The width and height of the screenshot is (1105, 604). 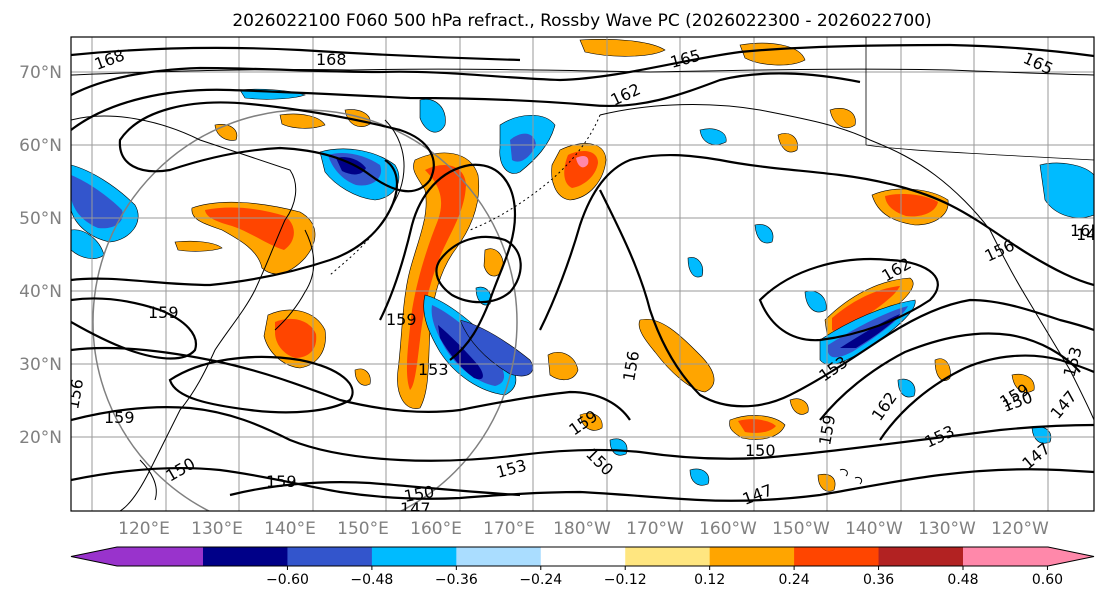 What do you see at coordinates (433, 369) in the screenshot?
I see `contour-label: 153` at bounding box center [433, 369].